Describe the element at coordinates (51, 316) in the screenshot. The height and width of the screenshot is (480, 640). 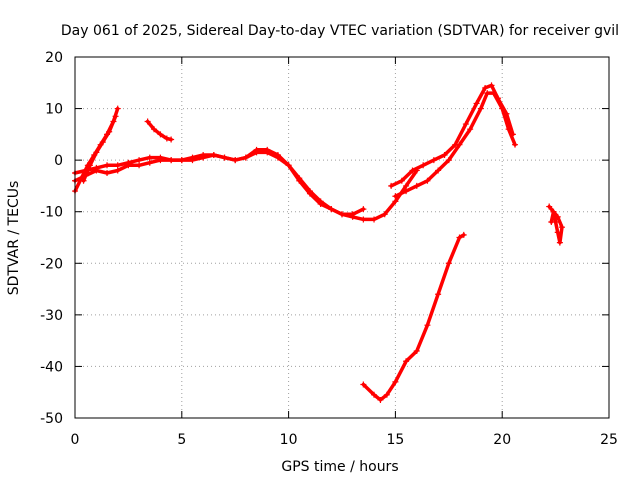
I see `y-tick-label: -30` at that location.